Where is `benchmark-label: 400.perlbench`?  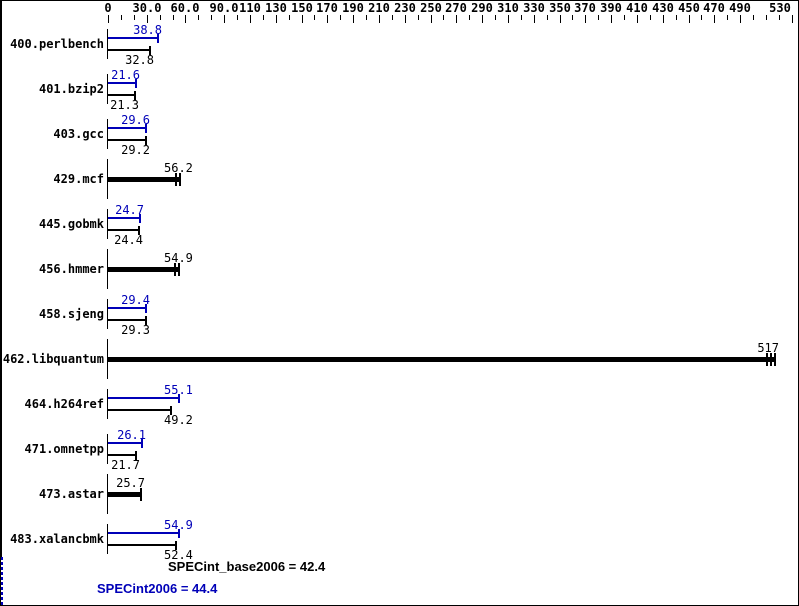
benchmark-label: 400.perlbench is located at coordinates (57, 44).